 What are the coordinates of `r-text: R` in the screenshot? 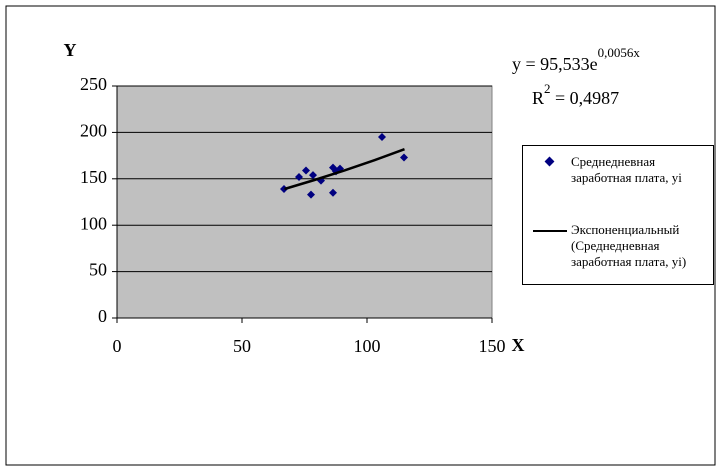 It's located at (538, 98).